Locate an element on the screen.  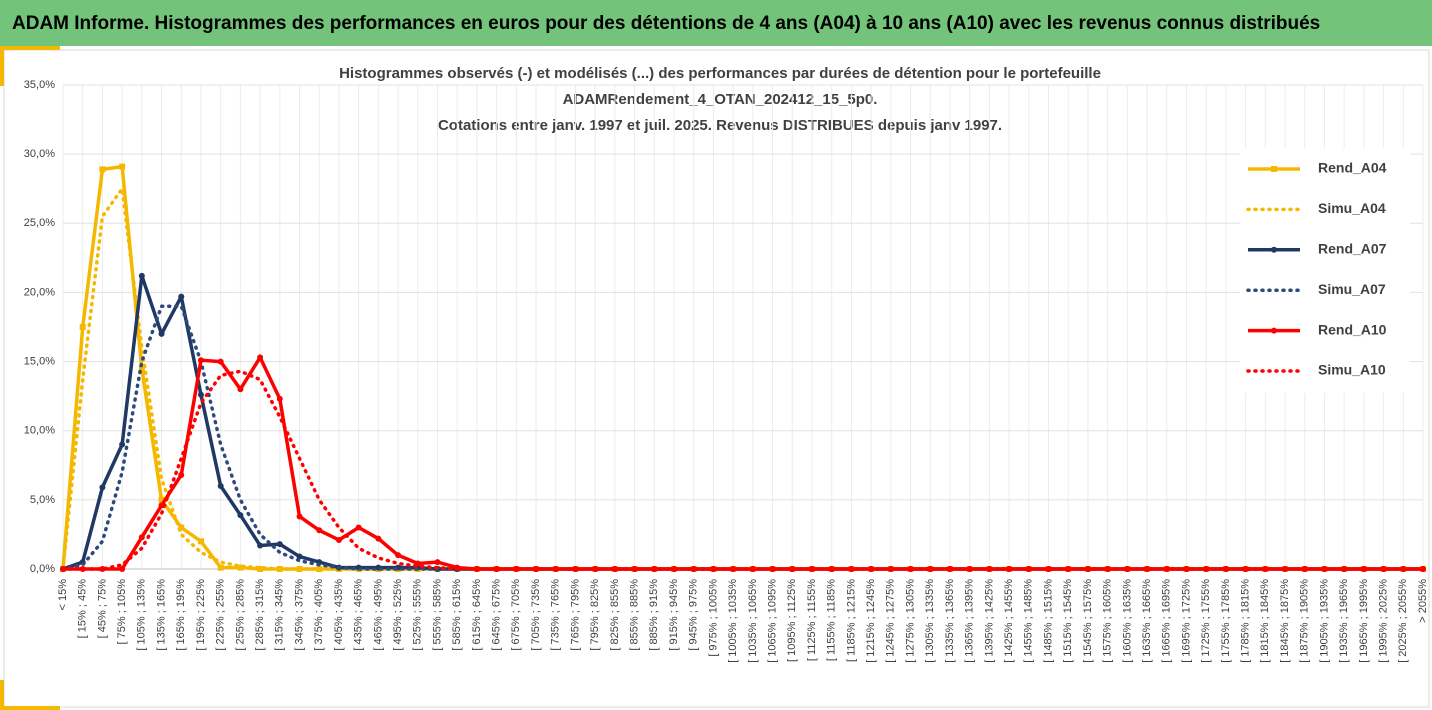
header-bar is located at coordinates (716, 23).